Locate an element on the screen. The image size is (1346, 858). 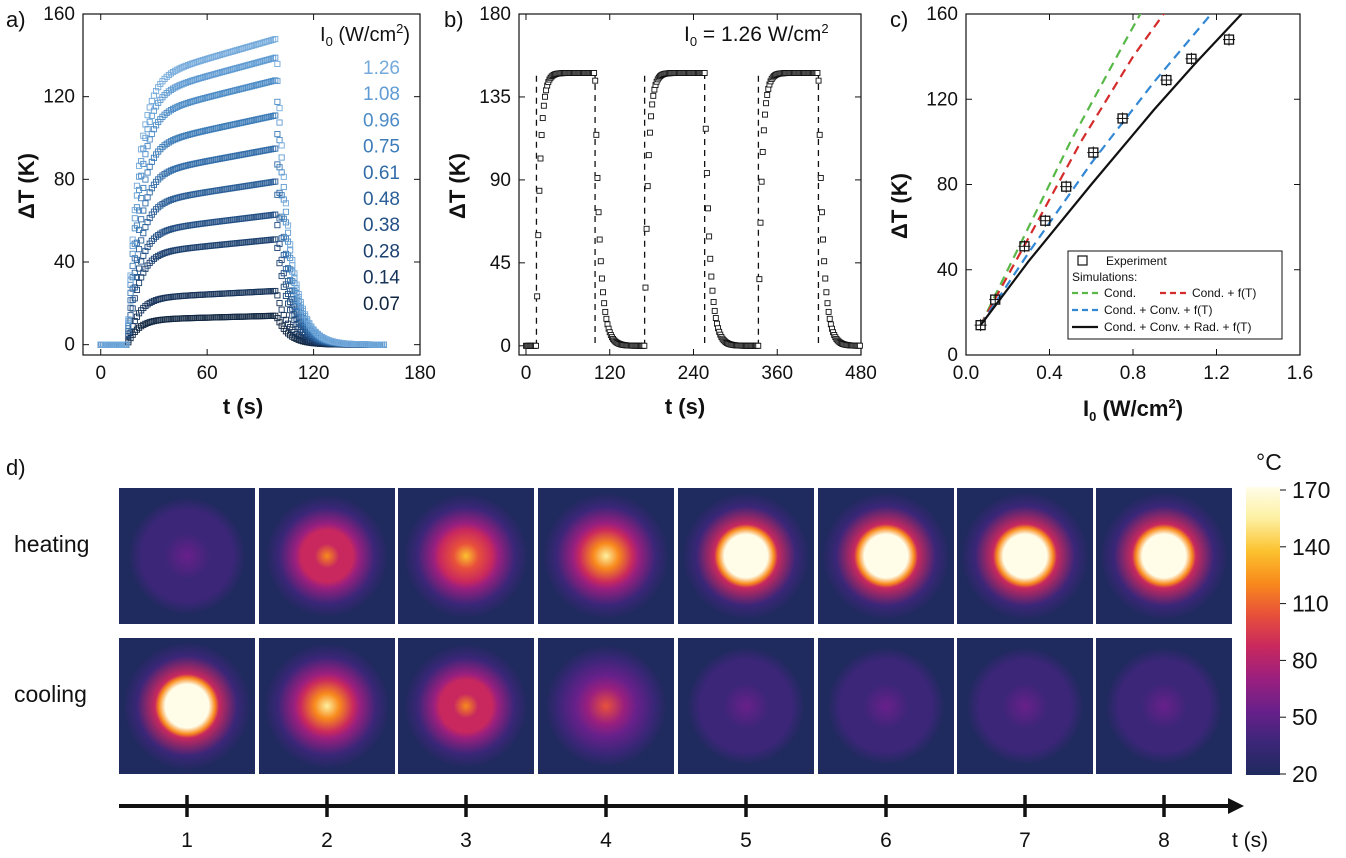
time-axis: 1 2 3 4 5 6 7 8 t (s) is located at coordinates (693, 823).